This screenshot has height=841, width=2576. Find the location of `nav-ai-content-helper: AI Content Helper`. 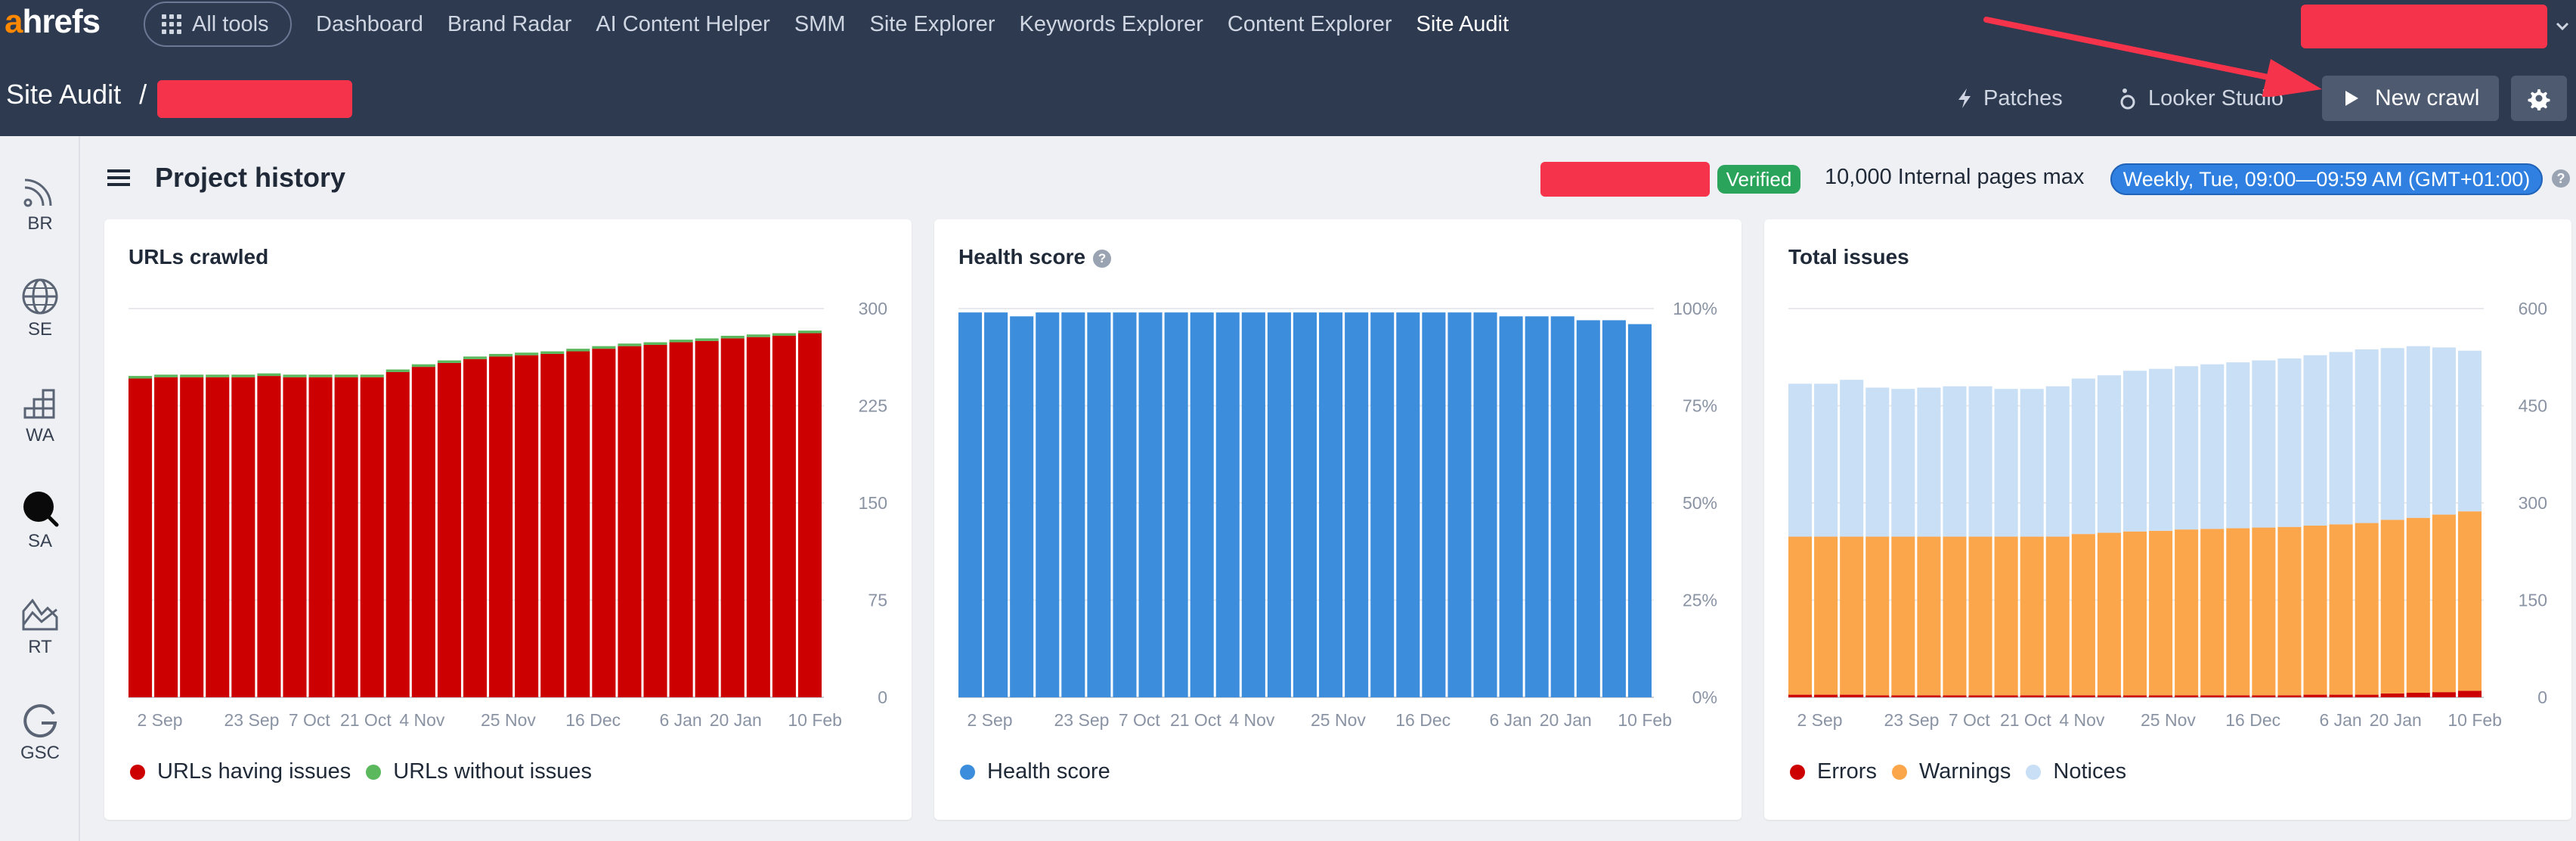

nav-ai-content-helper: AI Content Helper is located at coordinates (683, 23).